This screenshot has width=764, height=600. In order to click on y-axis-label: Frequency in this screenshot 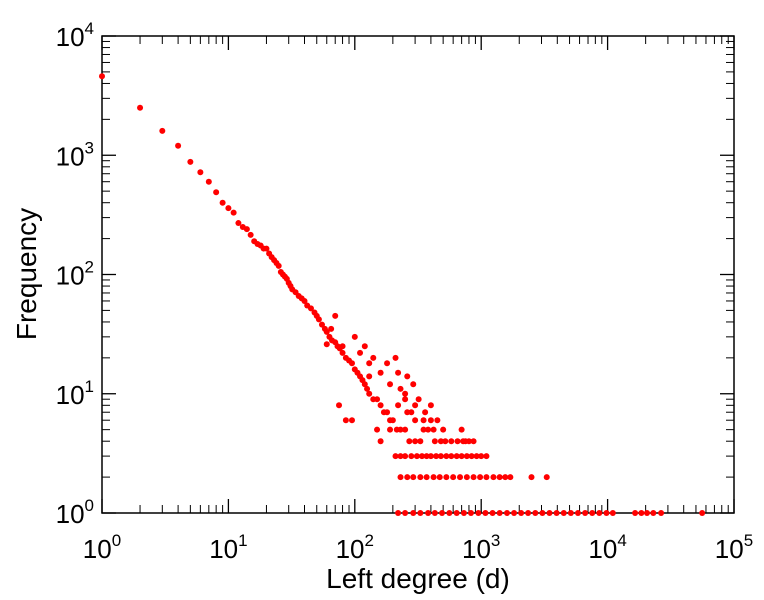, I will do `click(26, 274)`.